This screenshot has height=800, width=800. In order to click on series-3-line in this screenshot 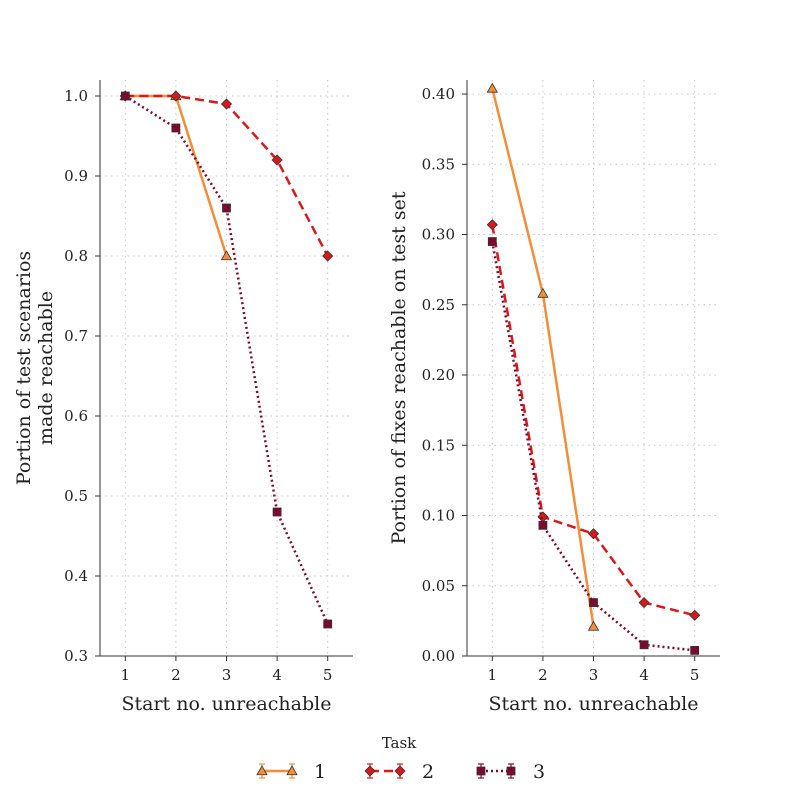, I will do `click(593, 446)`.